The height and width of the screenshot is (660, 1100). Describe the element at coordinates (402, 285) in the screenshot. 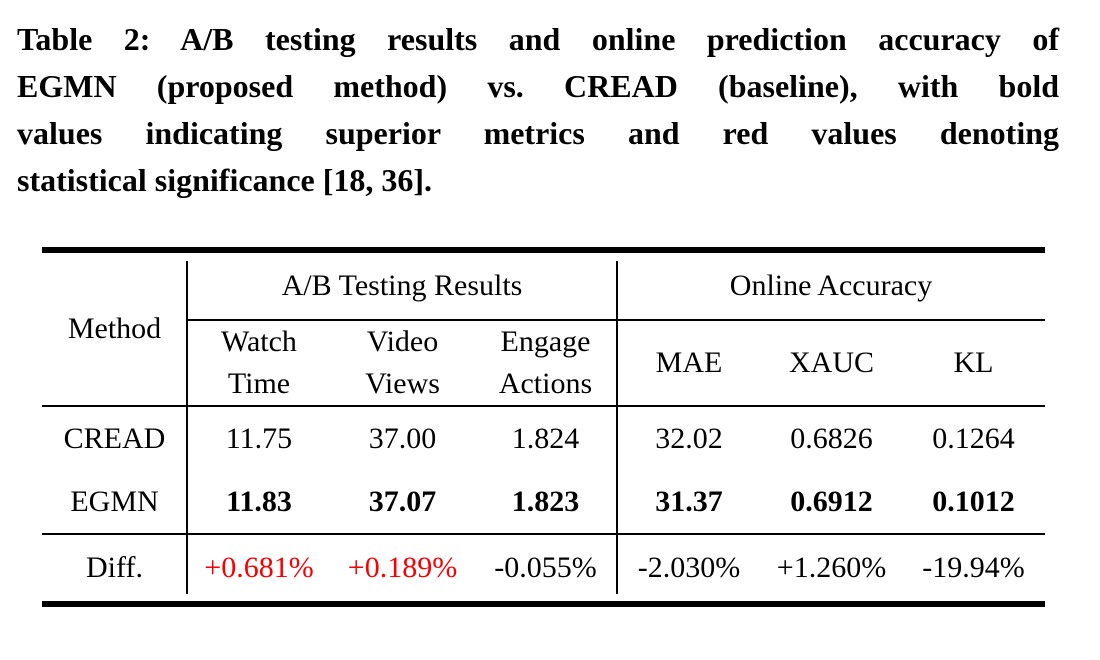

I see `group-header-ab-testing: A/B Testing Results` at that location.